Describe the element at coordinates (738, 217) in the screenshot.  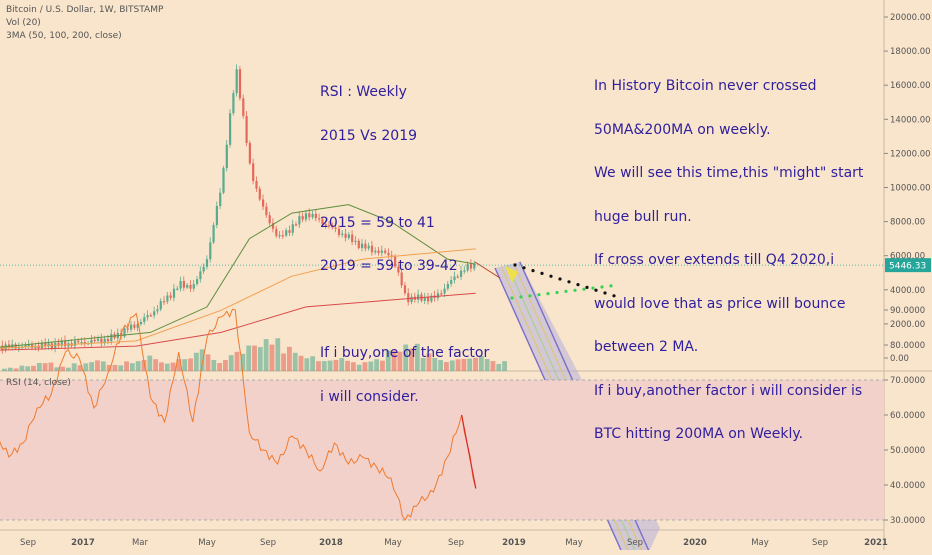
I see `ma-annotation-line: huge bull run.` at that location.